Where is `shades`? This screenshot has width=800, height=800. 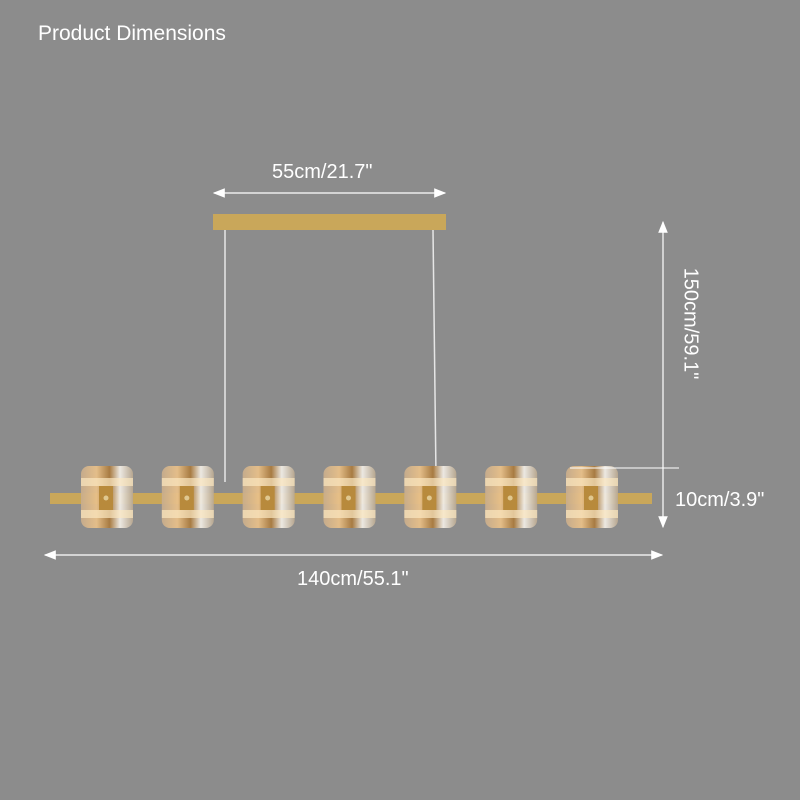 shades is located at coordinates (349, 497).